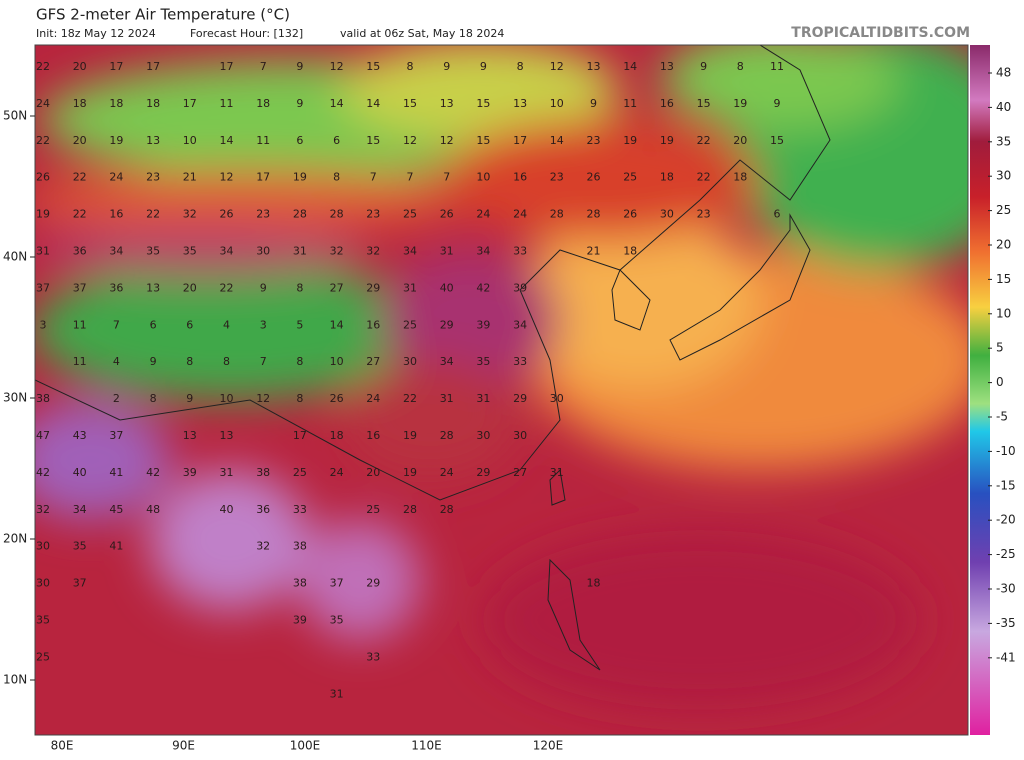 The width and height of the screenshot is (1024, 760). I want to click on lat-label: 10N, so click(15, 680).